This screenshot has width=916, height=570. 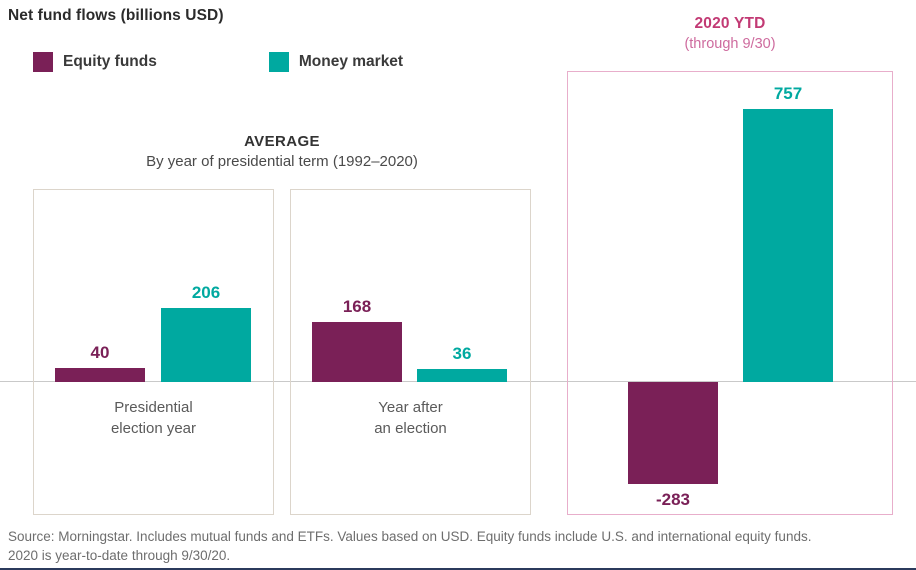 What do you see at coordinates (218, 62) in the screenshot?
I see `legend: Equity funds Money market` at bounding box center [218, 62].